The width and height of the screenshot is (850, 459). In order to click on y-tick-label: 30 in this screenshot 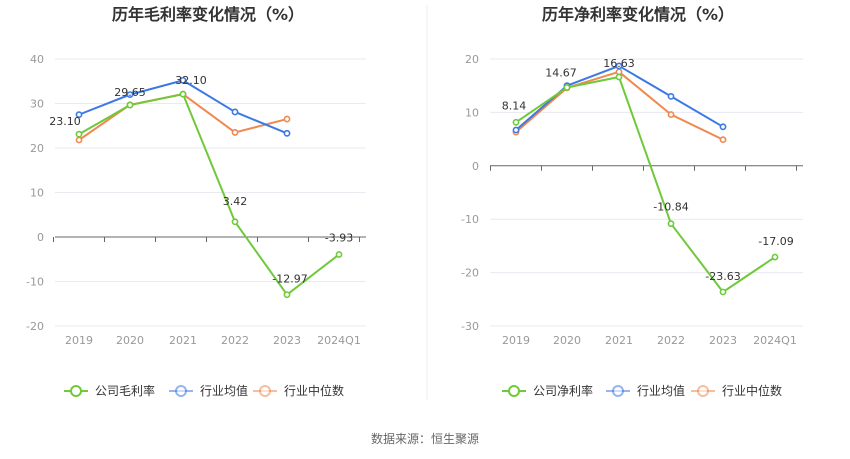, I will do `click(37, 104)`.